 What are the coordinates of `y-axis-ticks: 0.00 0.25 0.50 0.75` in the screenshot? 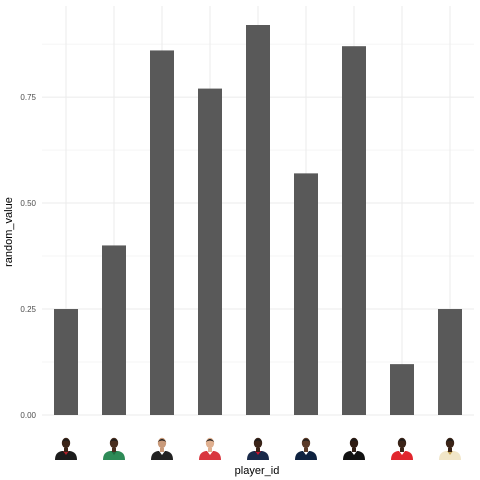 It's located at (28, 256).